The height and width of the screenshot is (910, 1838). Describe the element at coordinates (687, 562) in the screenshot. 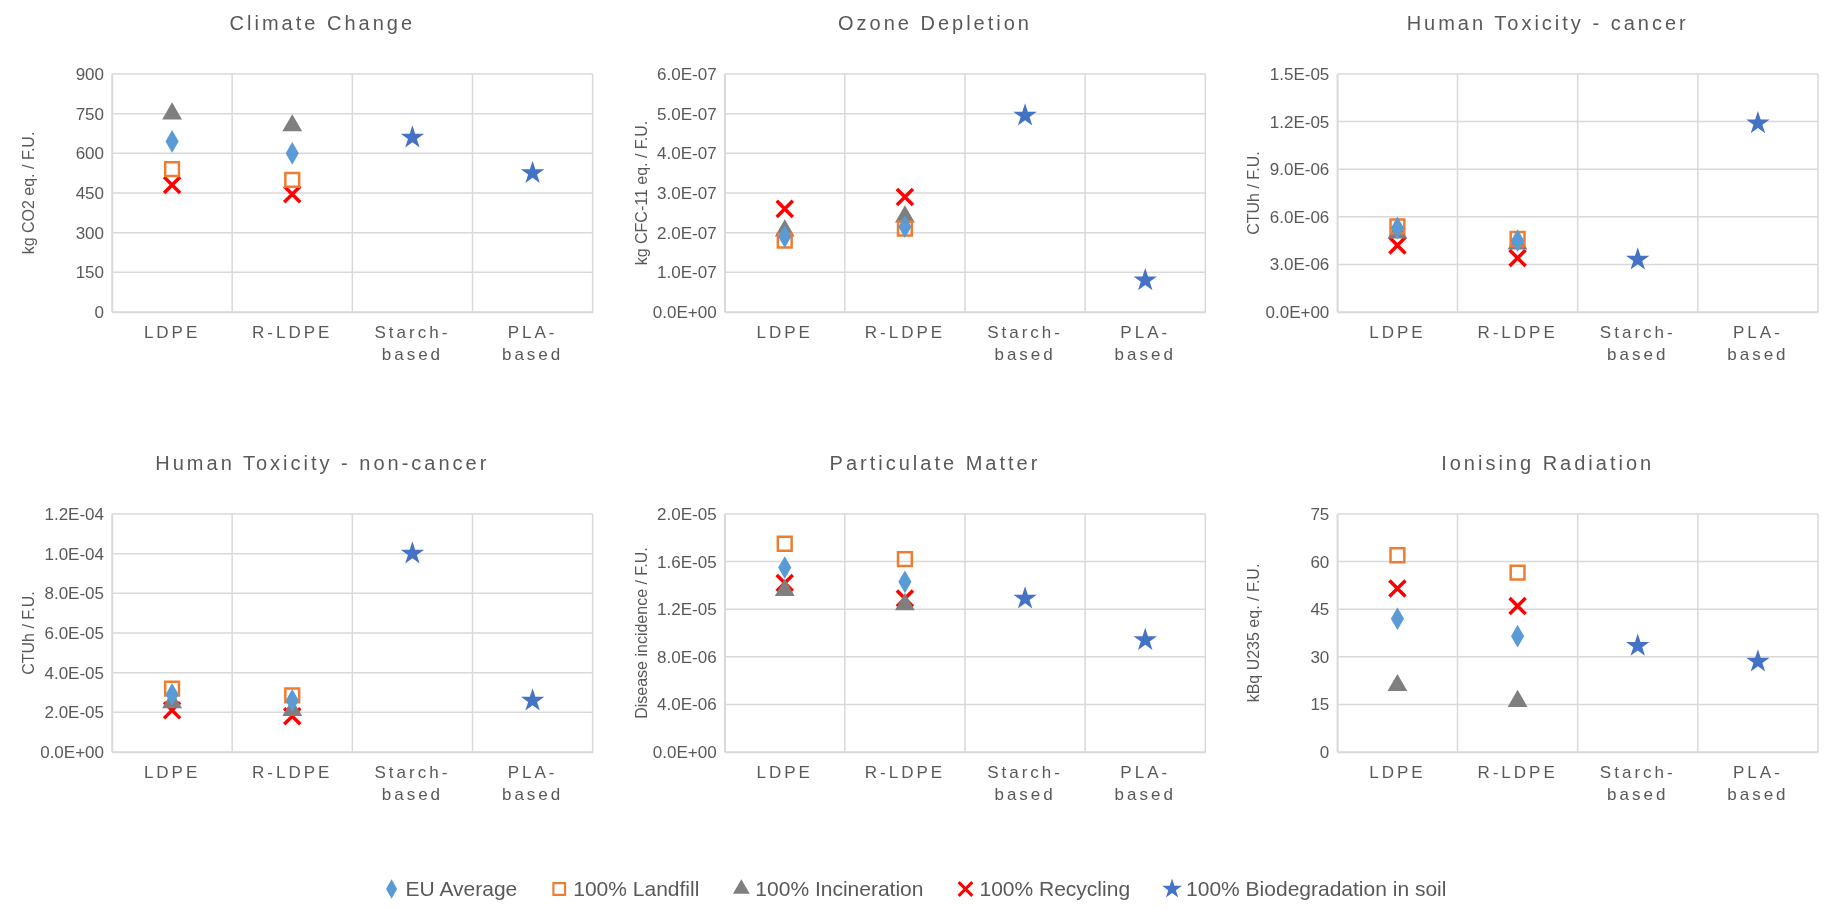

I see `y-tick-label: 1.6E-05` at that location.